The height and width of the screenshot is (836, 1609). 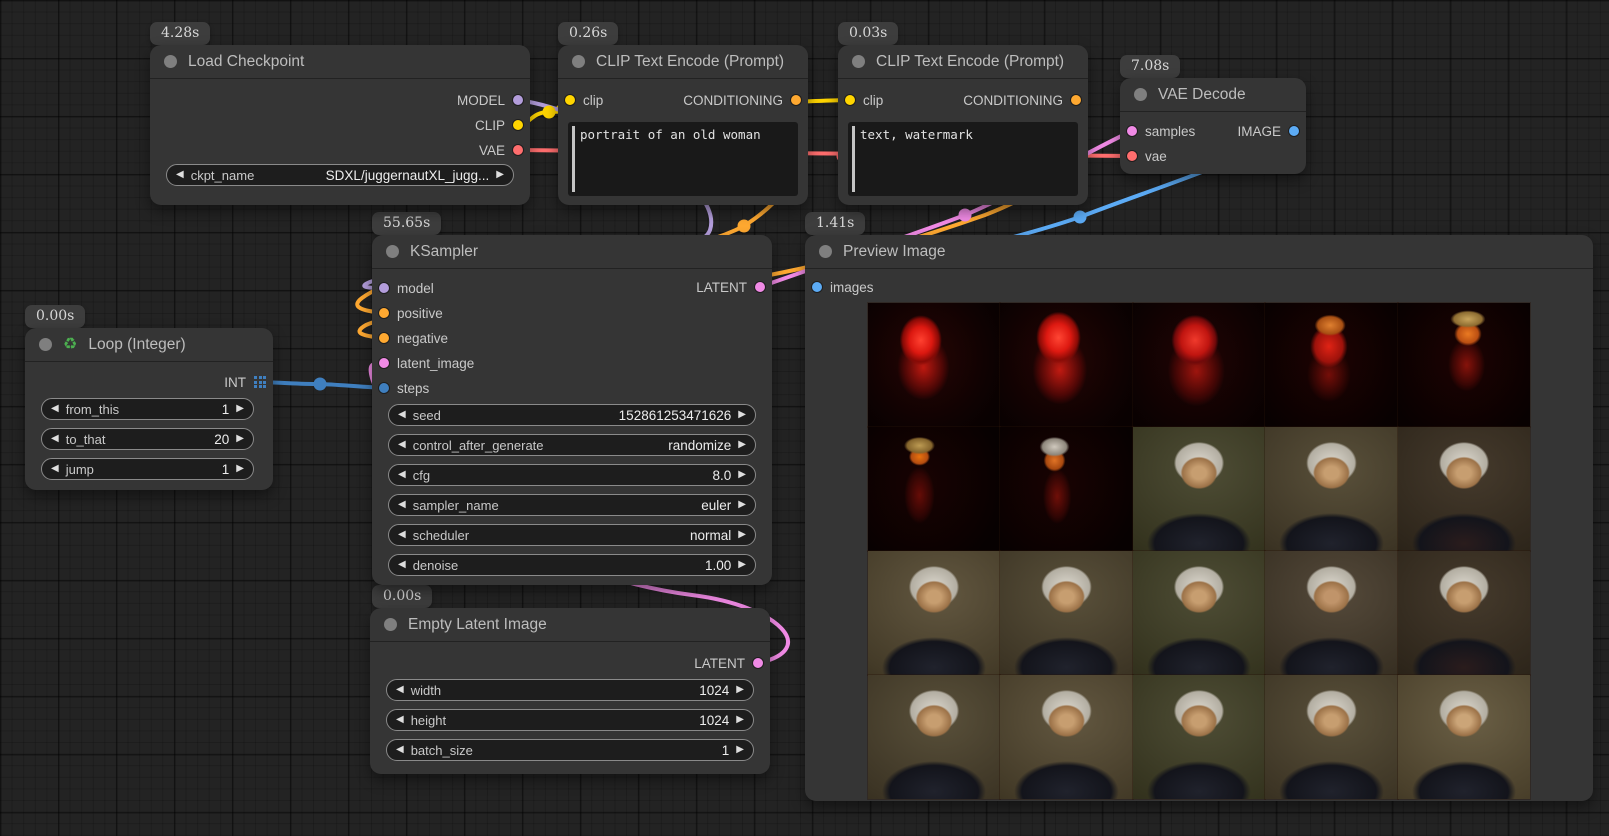 I want to click on vae-input-dot, so click(x=1132, y=156).